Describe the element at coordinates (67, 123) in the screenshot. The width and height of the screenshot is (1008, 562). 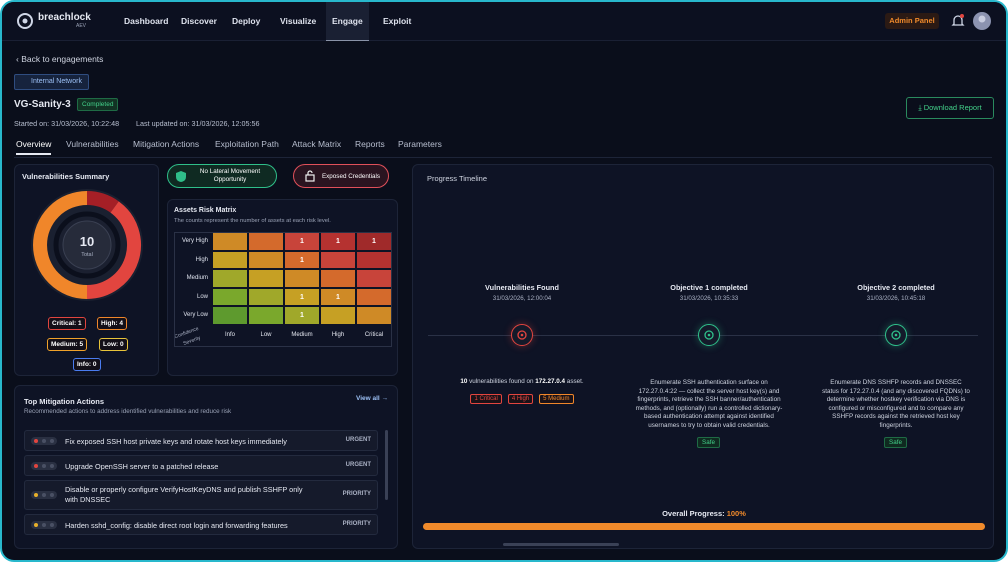
I see `started-on: Started on: 31/03/2026, 10:22:48` at that location.